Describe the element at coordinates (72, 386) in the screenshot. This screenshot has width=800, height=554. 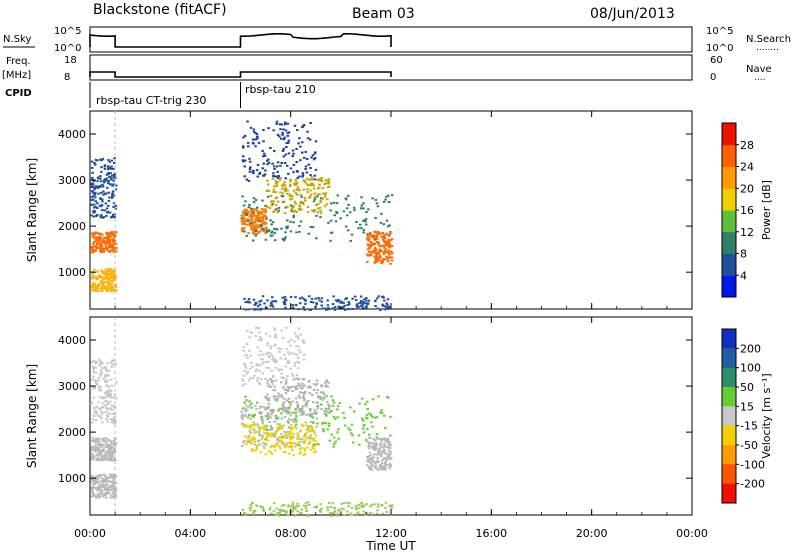
I see `ytick-label: 3000` at that location.